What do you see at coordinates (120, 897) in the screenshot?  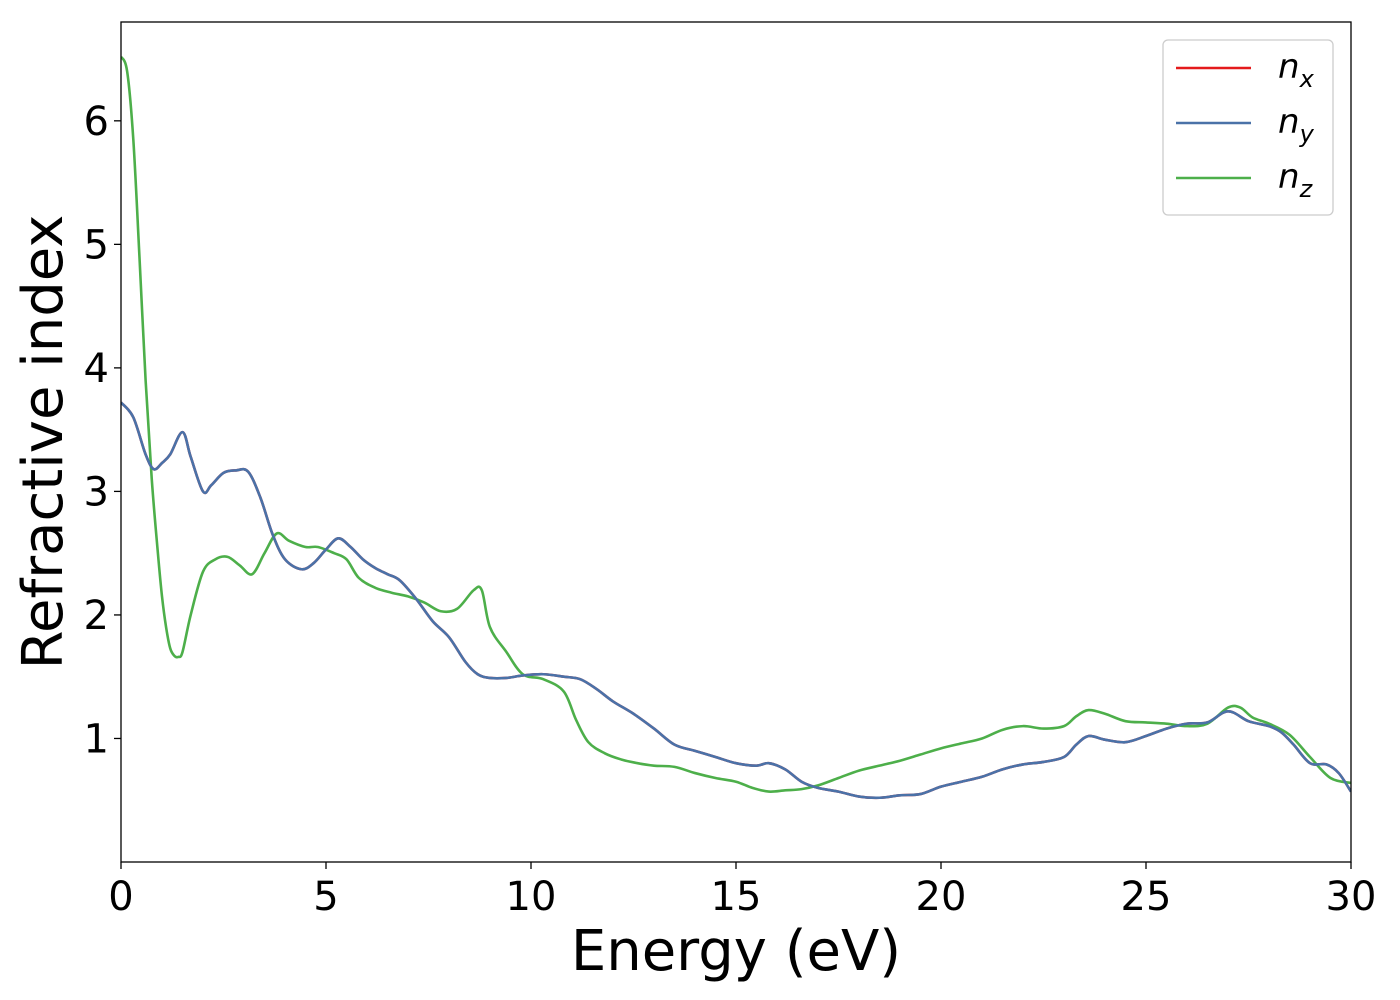 I see `x-tick-label: 0` at bounding box center [120, 897].